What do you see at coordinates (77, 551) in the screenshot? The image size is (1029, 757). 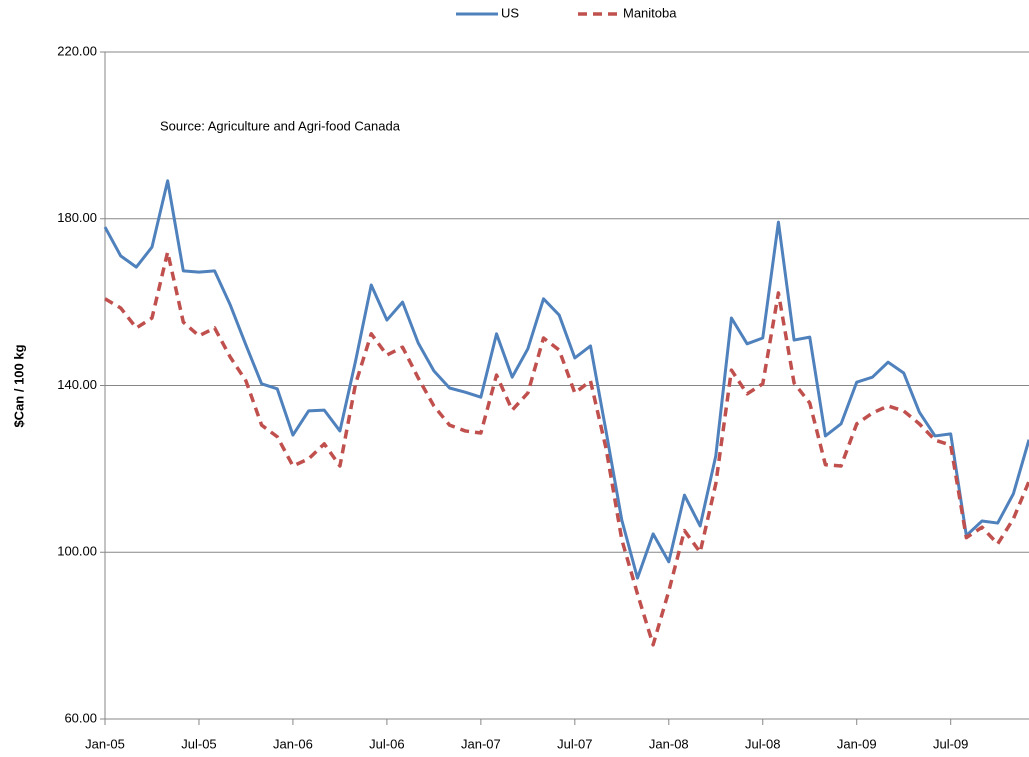 I see `y-tick-label: 100.00` at bounding box center [77, 551].